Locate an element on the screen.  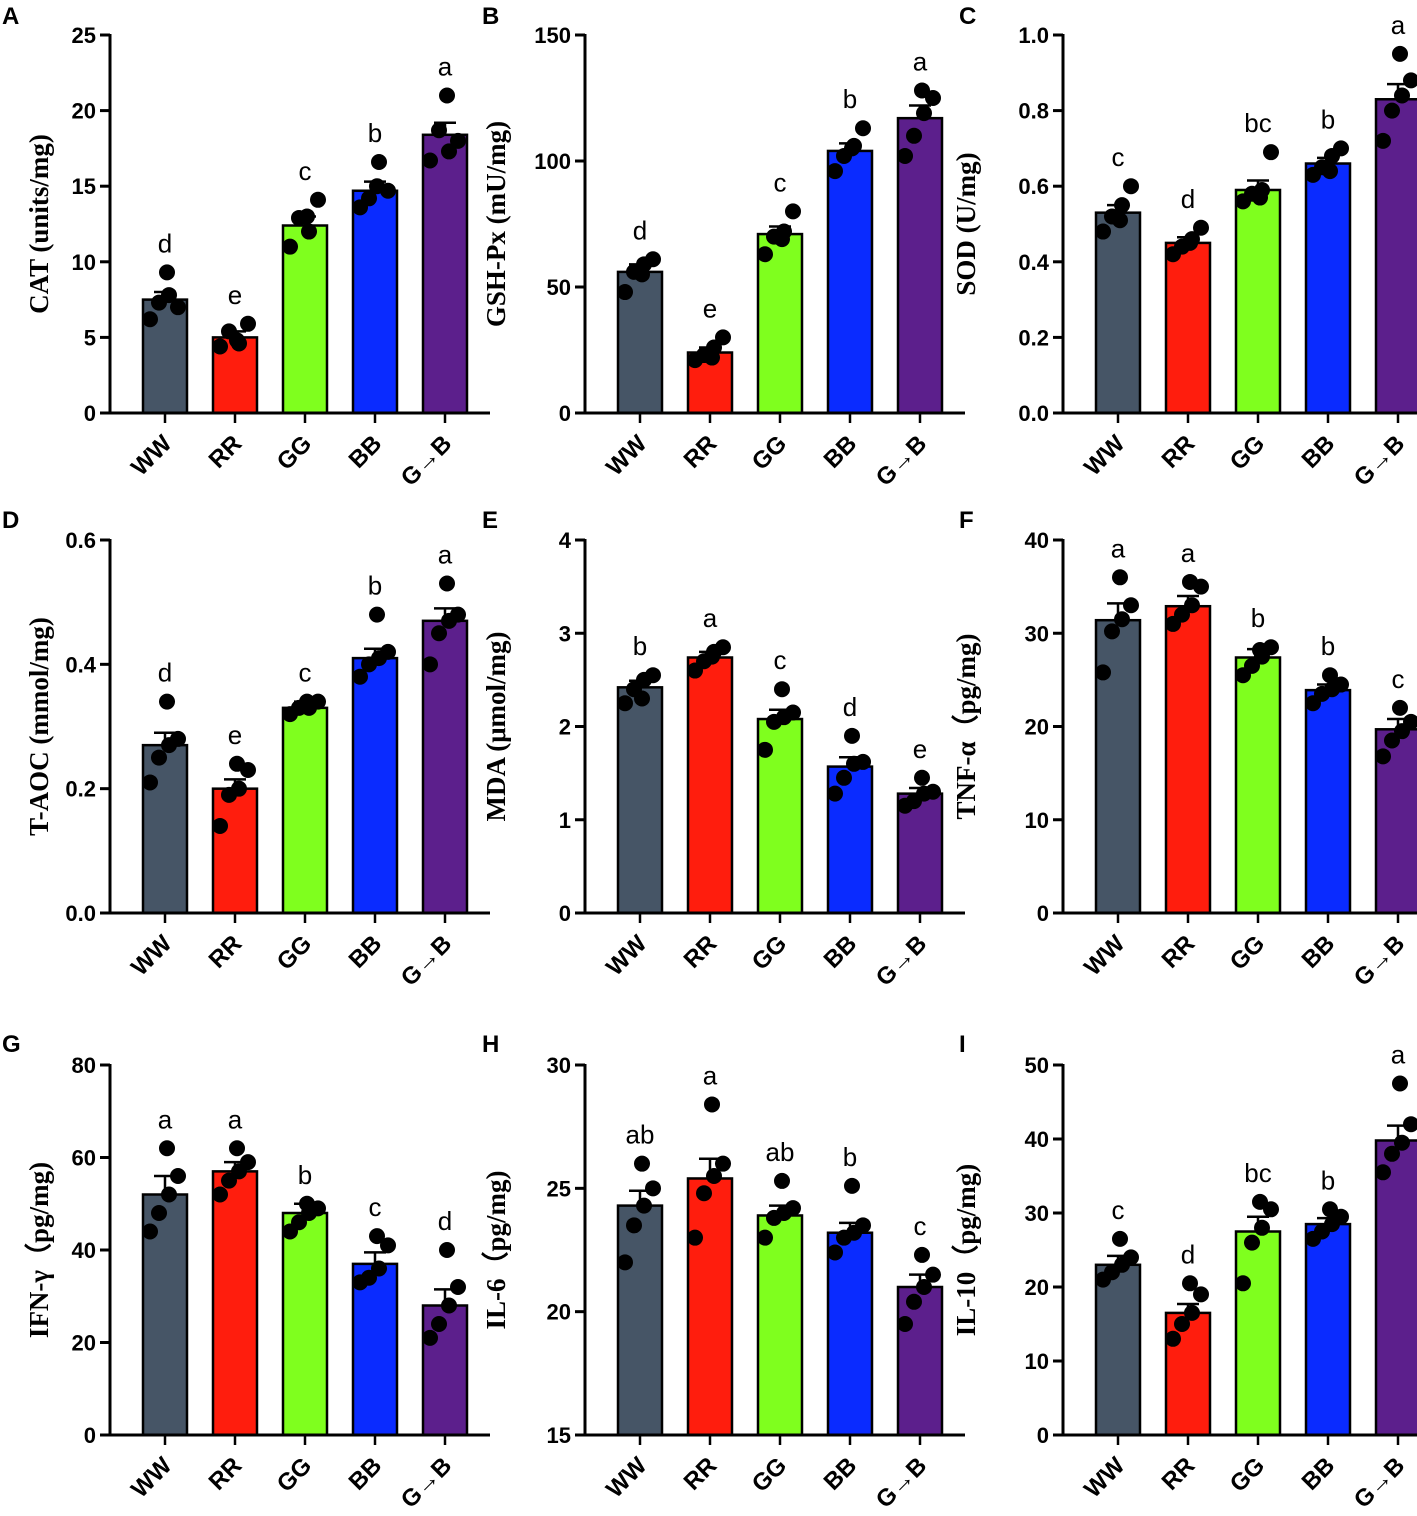
y-axis-title: TNF-α（pg/mg) is located at coordinates (966, 726).